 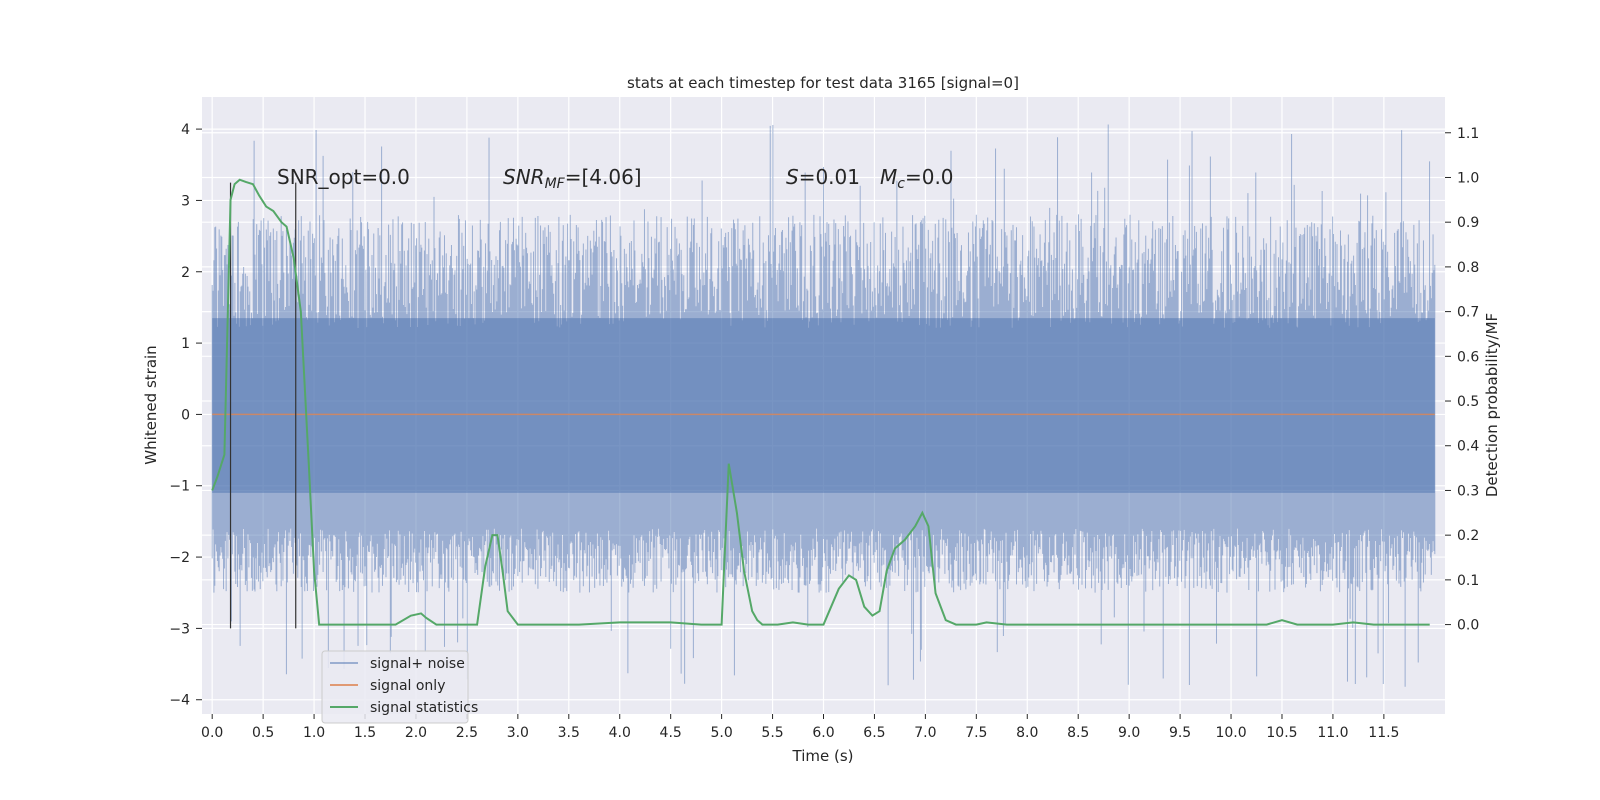 I want to click on y-right-tick-label: 0.3, so click(x=1468, y=491).